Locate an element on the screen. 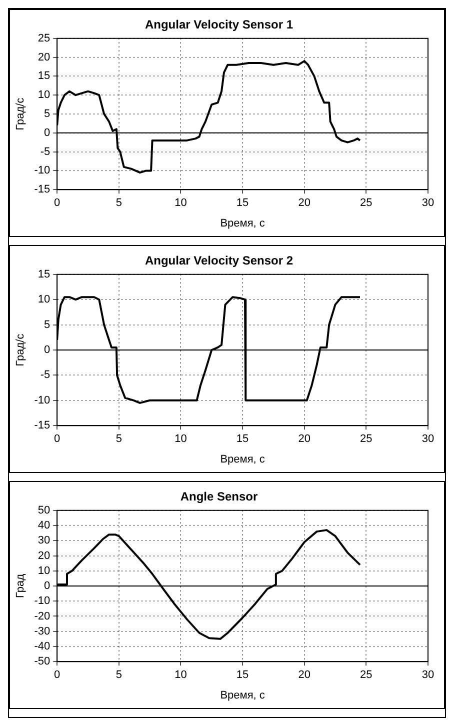 This screenshot has height=720, width=454. y-tick-label: 50 is located at coordinates (44, 510).